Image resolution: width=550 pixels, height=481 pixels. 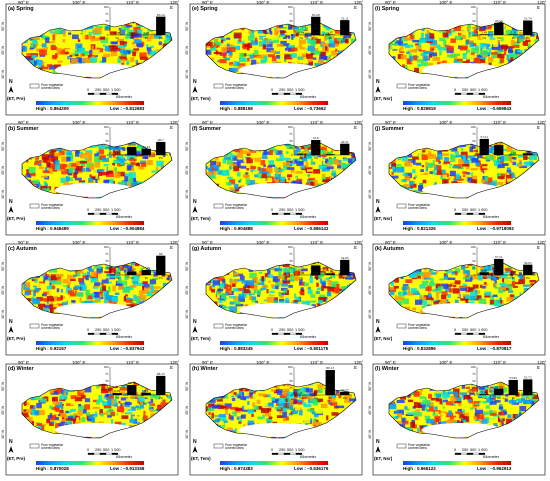 I want to click on legend-high: High : 0.864209, so click(x=52, y=108).